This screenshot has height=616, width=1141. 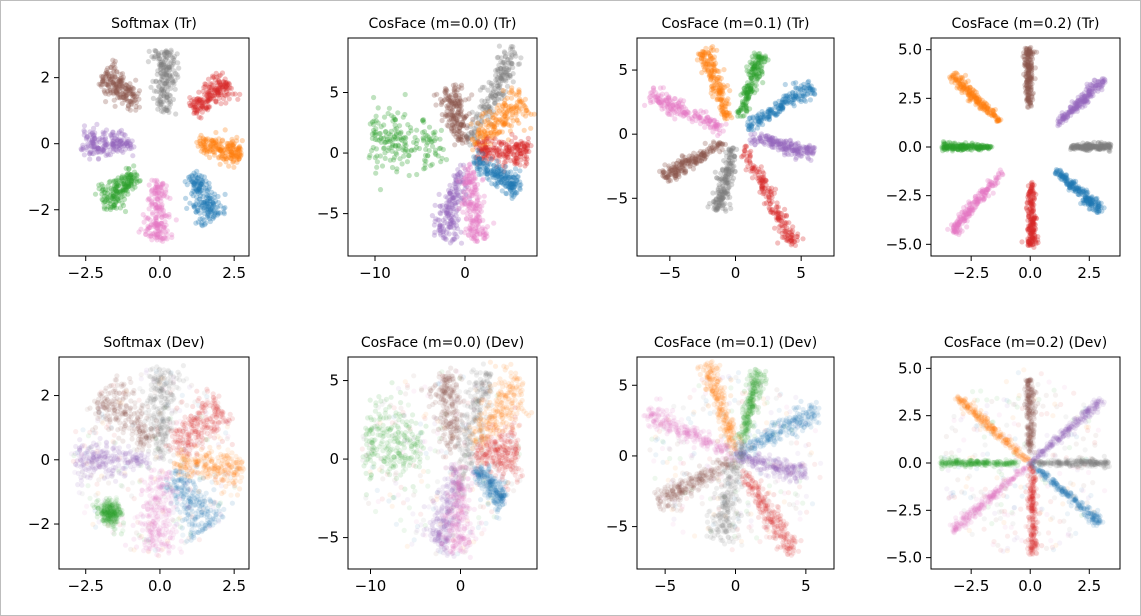 I want to click on subplot-title: CosFace (m=0.1) (Tr), so click(x=736, y=24).